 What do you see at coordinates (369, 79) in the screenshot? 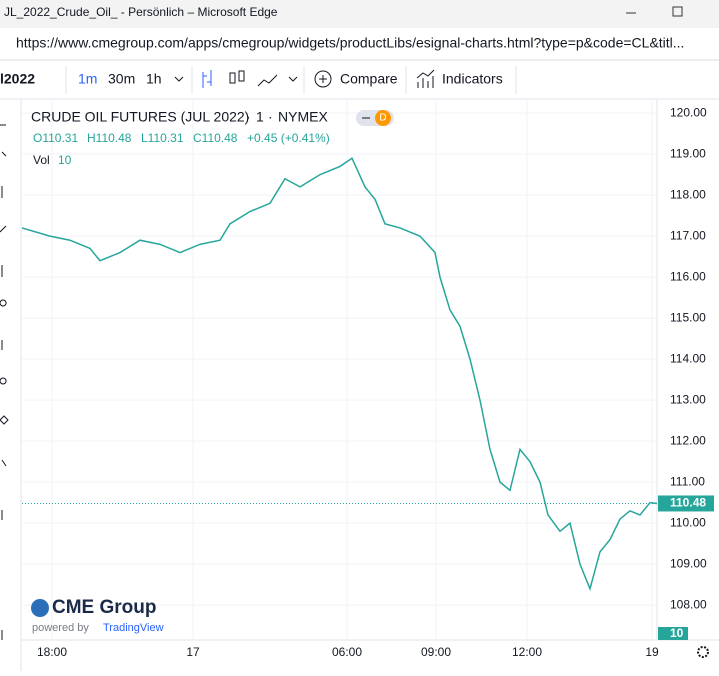
I see `compare: Compare` at bounding box center [369, 79].